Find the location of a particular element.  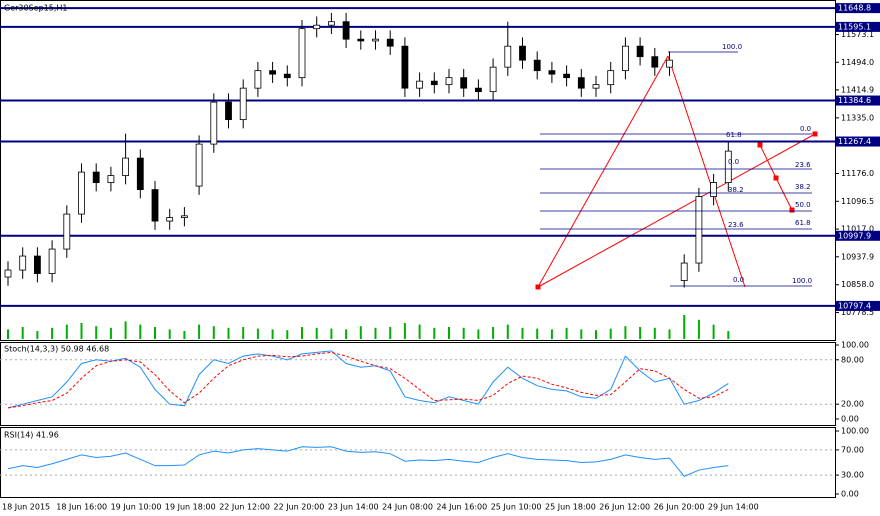

y-tick-label: 11176.0 is located at coordinates (857, 173).